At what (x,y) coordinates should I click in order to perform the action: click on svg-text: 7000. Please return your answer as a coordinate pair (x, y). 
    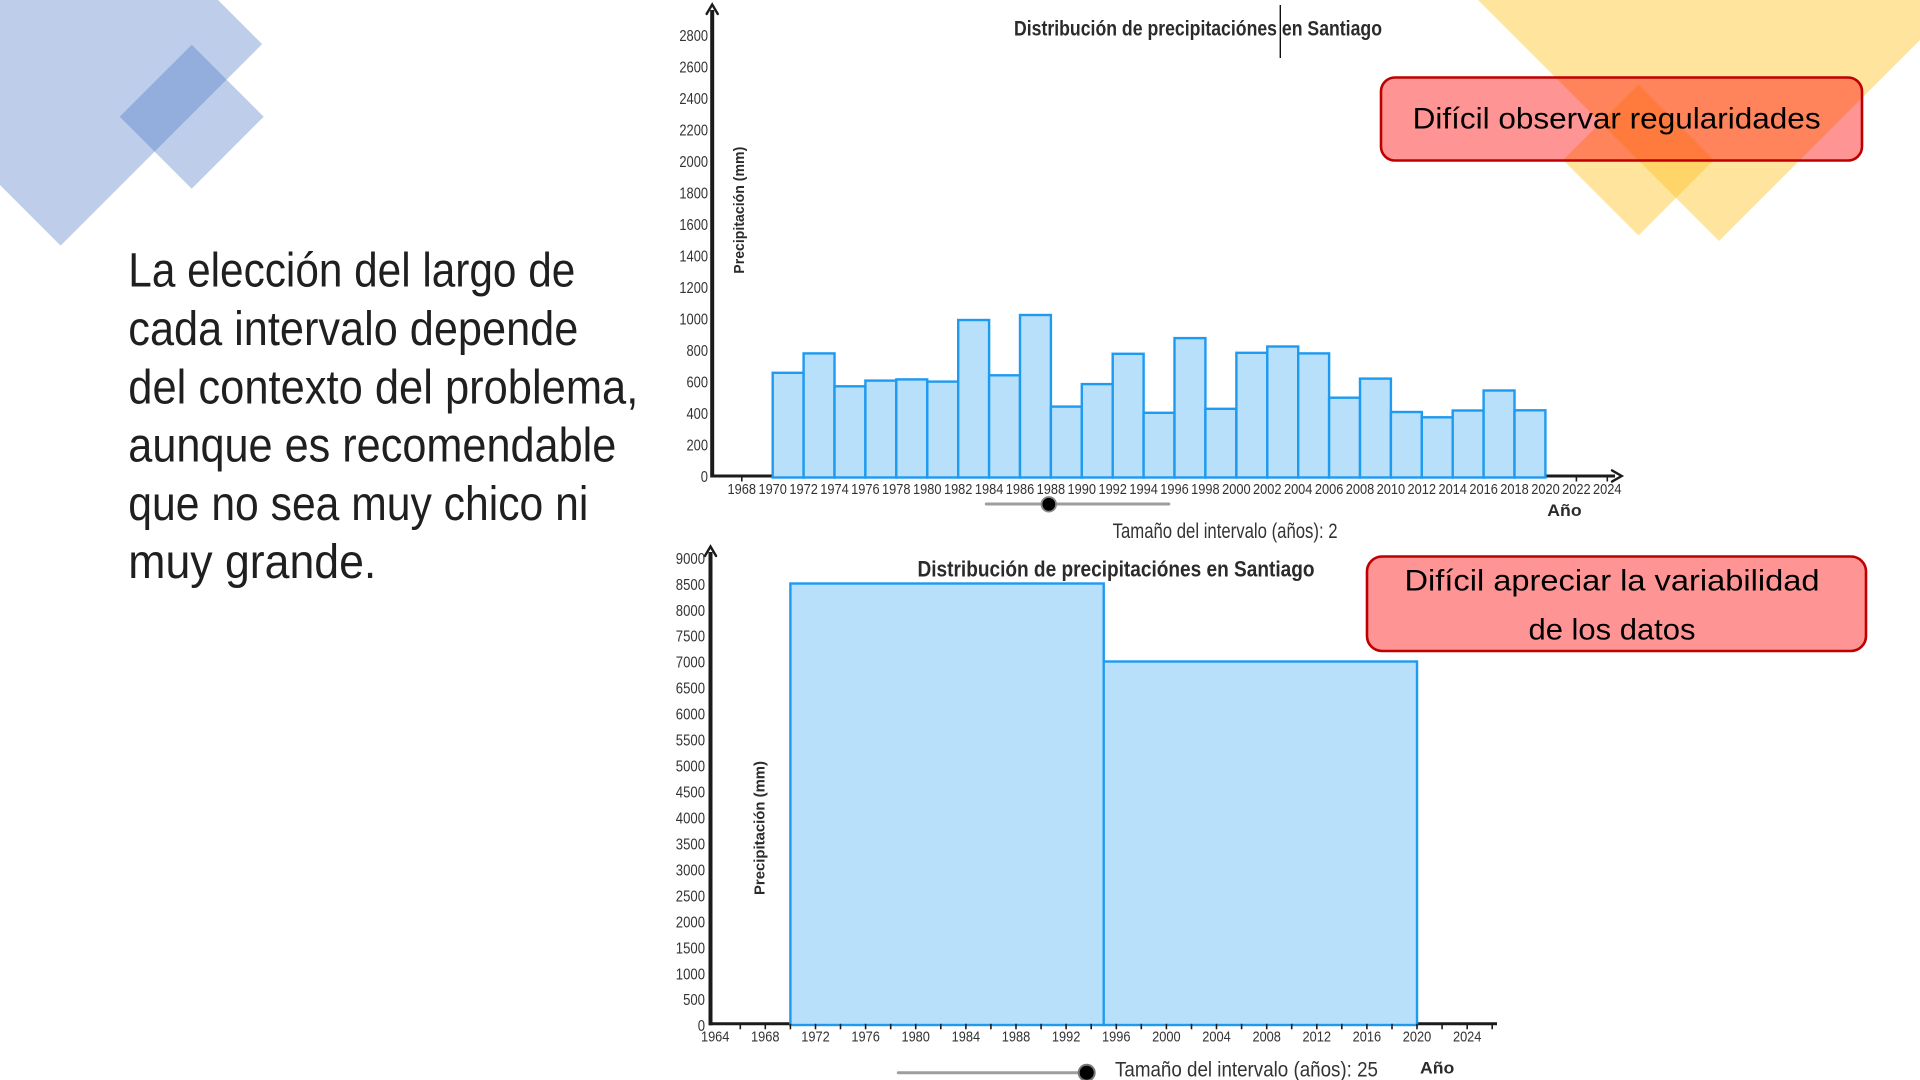
    Looking at the image, I should click on (691, 663).